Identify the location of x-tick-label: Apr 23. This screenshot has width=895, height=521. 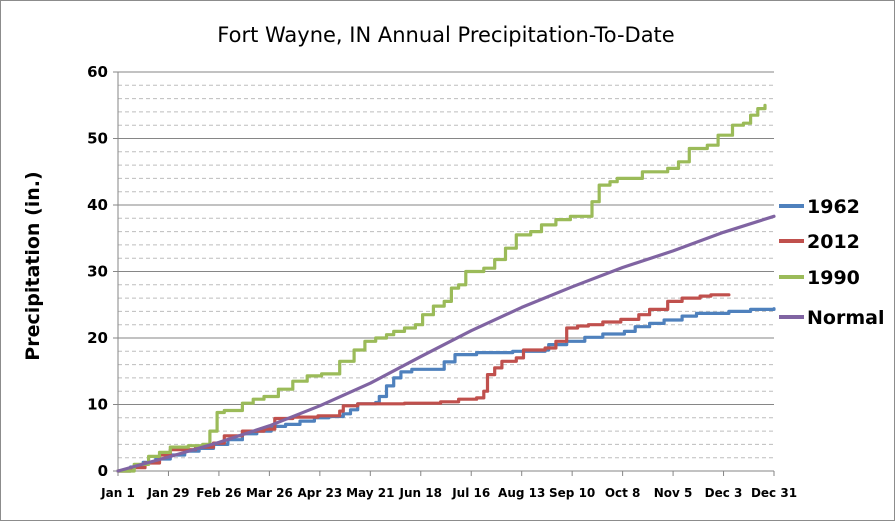
(320, 493).